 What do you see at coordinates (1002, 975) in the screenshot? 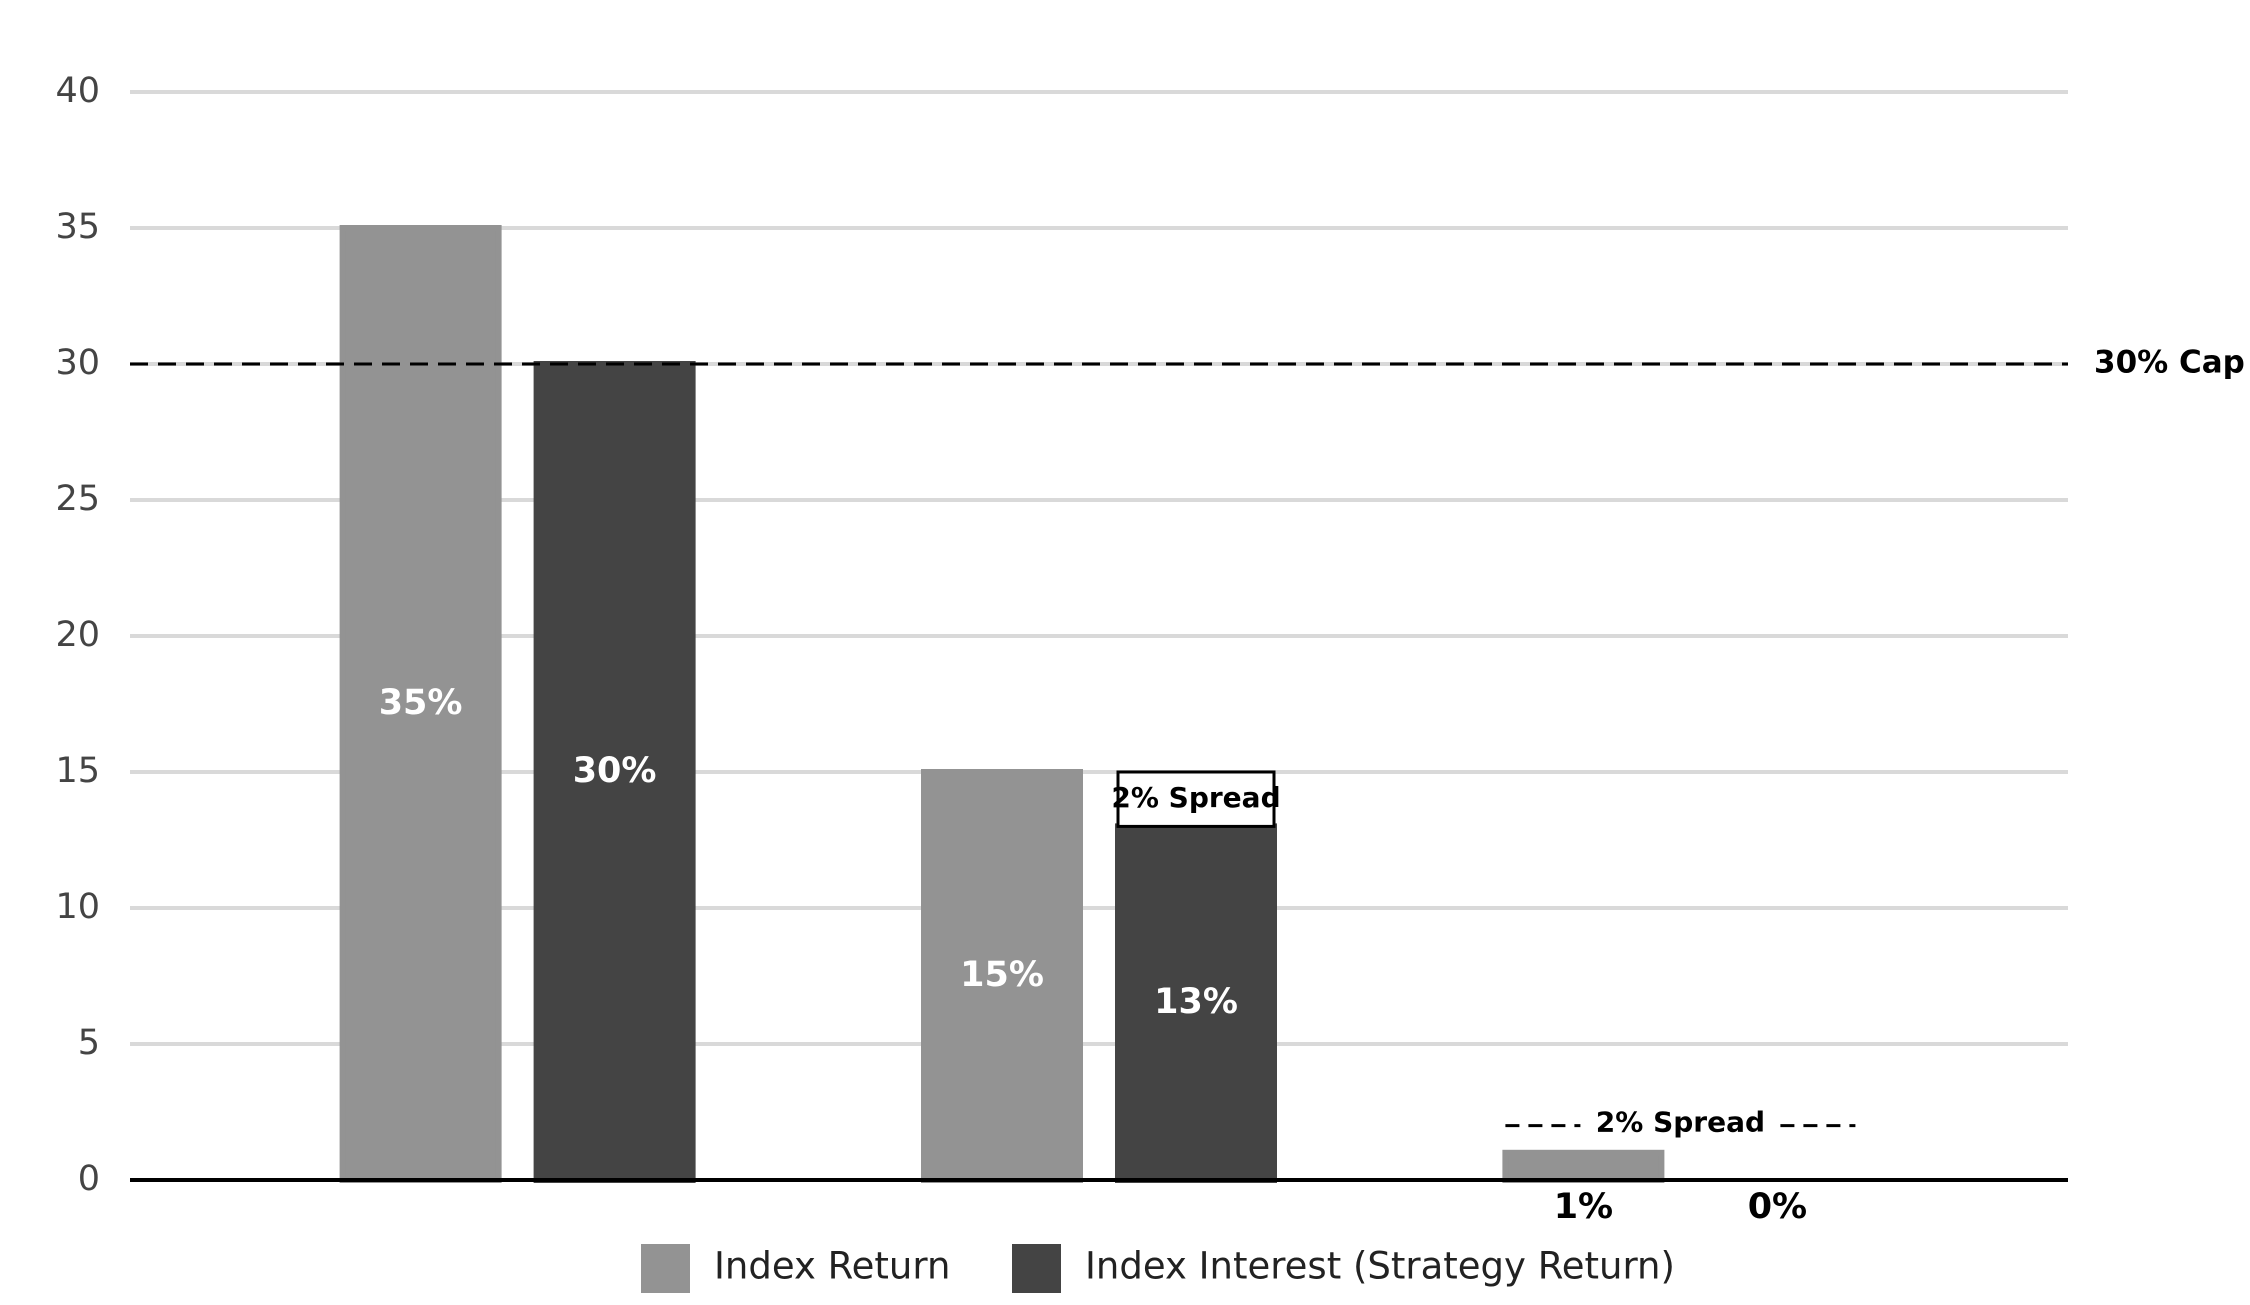
I see `value-label: 15%` at bounding box center [1002, 975].